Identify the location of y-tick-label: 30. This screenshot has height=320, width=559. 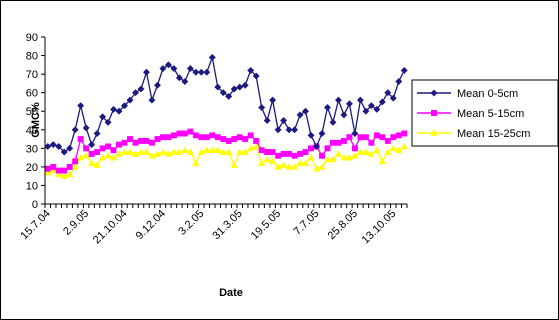
(32, 149).